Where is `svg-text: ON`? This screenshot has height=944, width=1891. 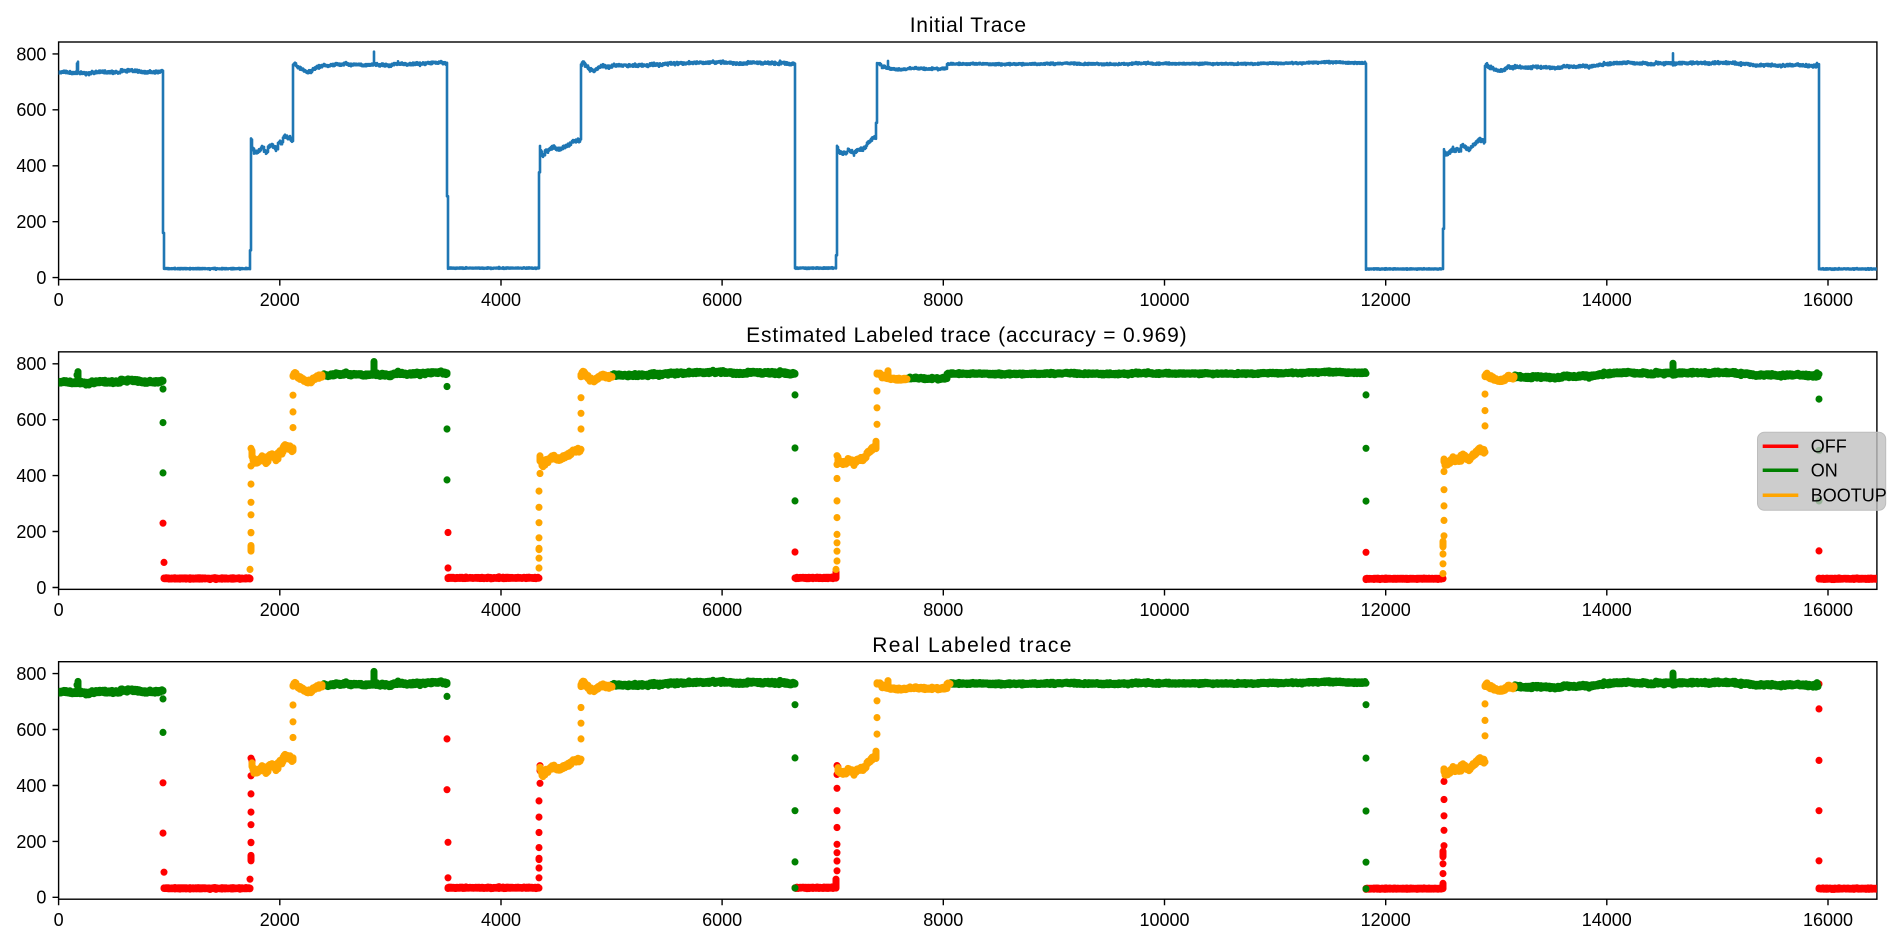 svg-text: ON is located at coordinates (1824, 471).